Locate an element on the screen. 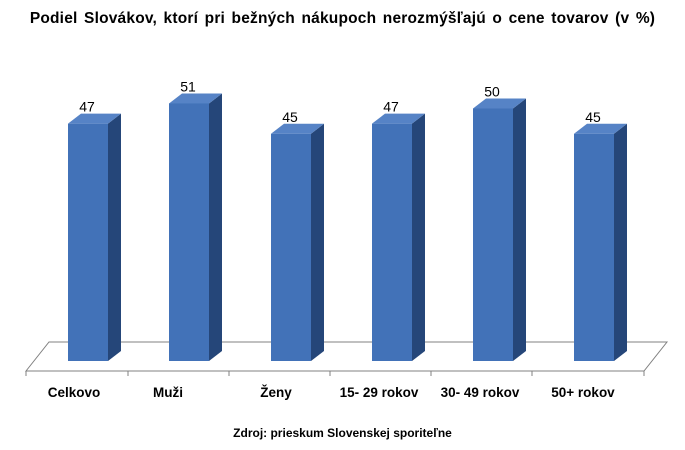  source-note: Zdroj: prieskum Slovenskej sporiteľne is located at coordinates (342, 433).